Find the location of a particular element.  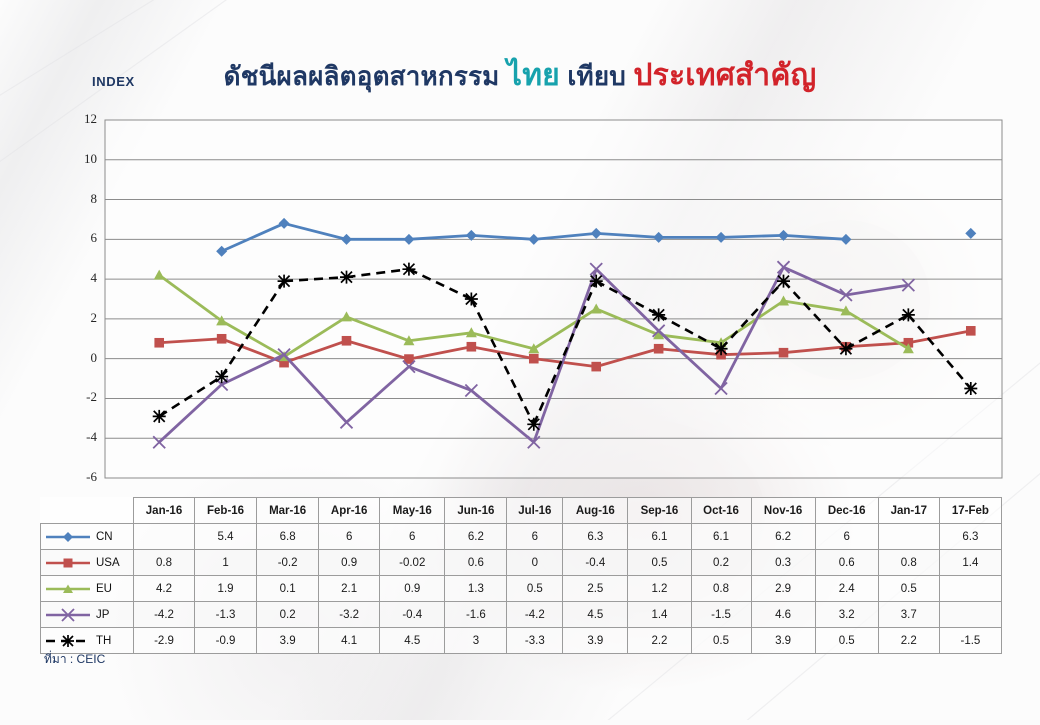

table-cell: 0.3 is located at coordinates (783, 562).